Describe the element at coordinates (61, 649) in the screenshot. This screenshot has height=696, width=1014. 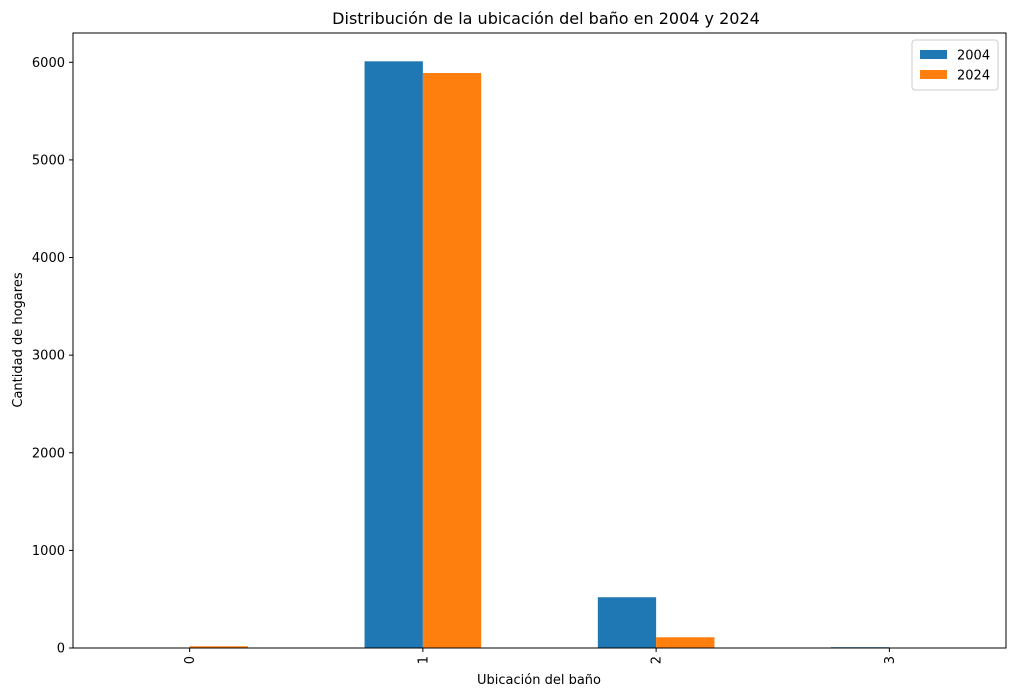
I see `y-tick-label: 0` at that location.